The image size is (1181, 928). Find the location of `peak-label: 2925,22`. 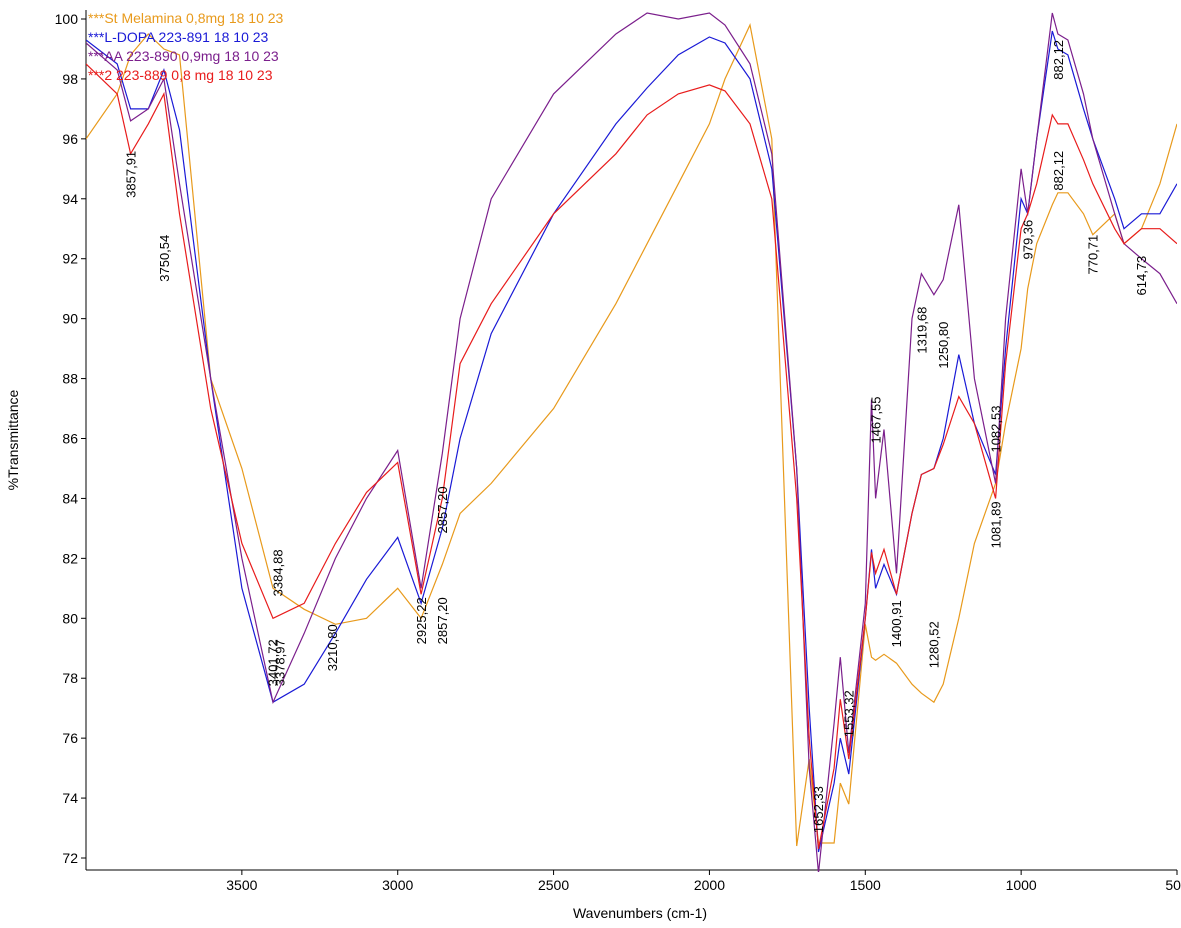

peak-label: 2925,22 is located at coordinates (421, 620).